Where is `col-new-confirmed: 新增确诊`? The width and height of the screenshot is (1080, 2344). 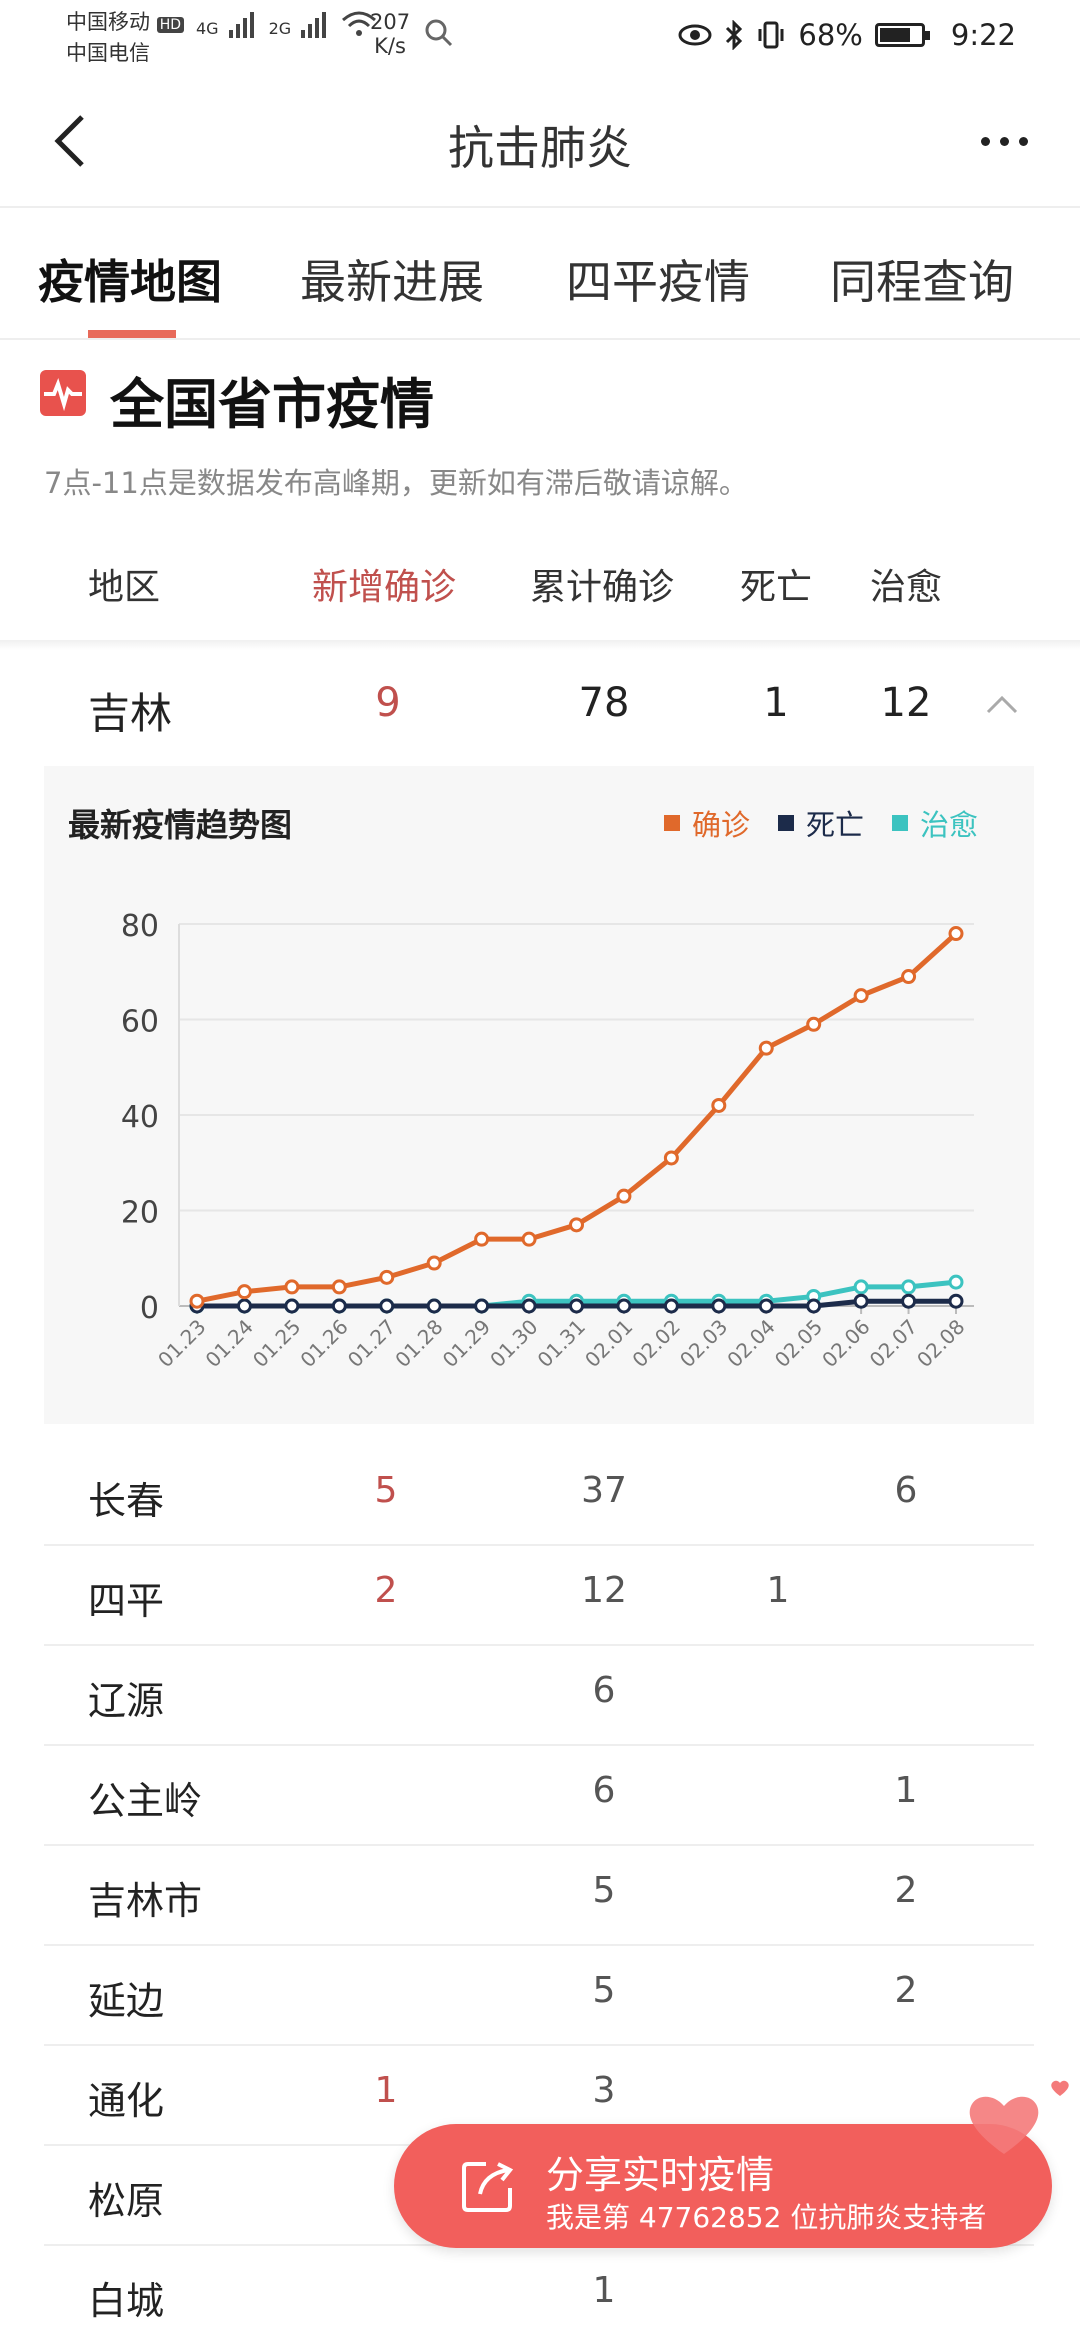
col-new-confirmed: 新增确诊 is located at coordinates (384, 587).